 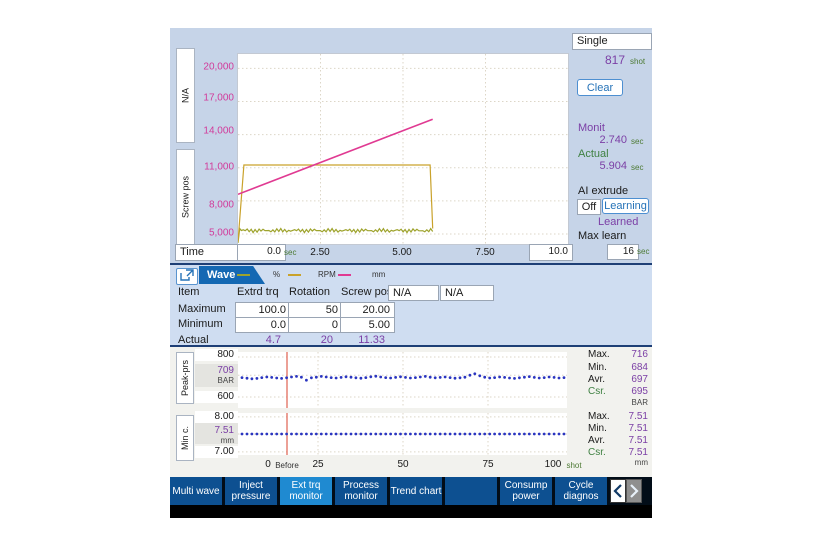 I want to click on learned-label: Learned, so click(x=618, y=222).